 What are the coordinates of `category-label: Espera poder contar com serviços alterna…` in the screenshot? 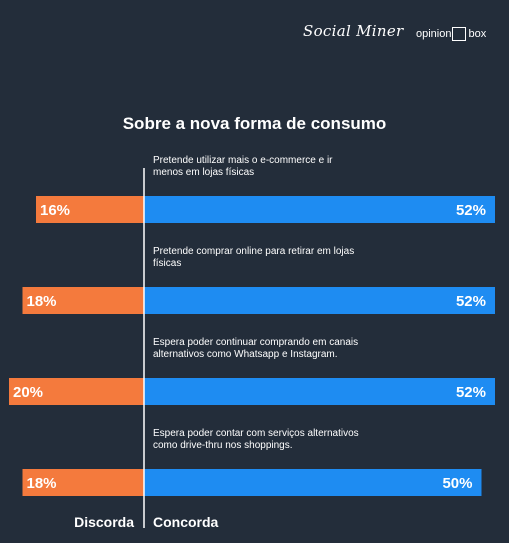 It's located at (256, 433).